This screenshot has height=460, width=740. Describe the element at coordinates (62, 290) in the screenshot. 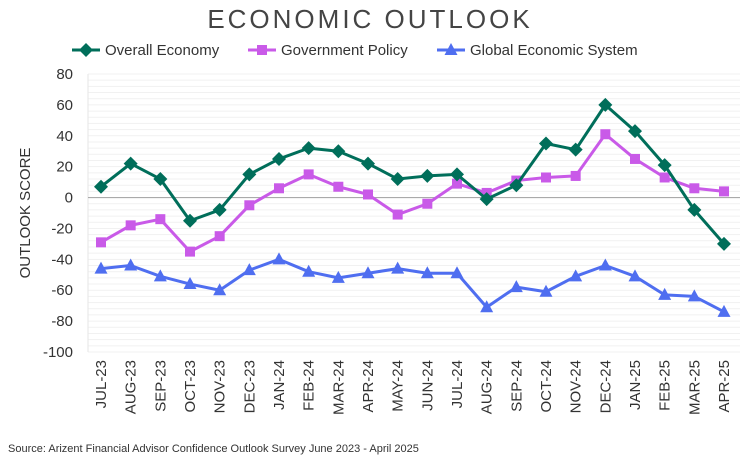

I see `y-tick-label: -60` at that location.